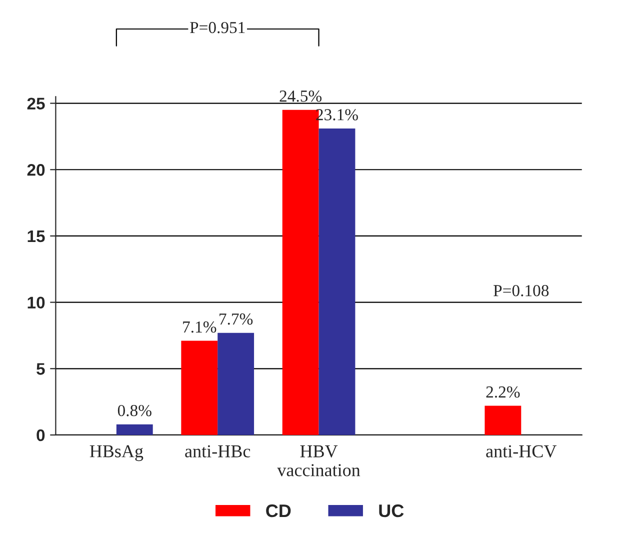 Image resolution: width=619 pixels, height=537 pixels. I want to click on y-tick-label: 25, so click(36, 104).